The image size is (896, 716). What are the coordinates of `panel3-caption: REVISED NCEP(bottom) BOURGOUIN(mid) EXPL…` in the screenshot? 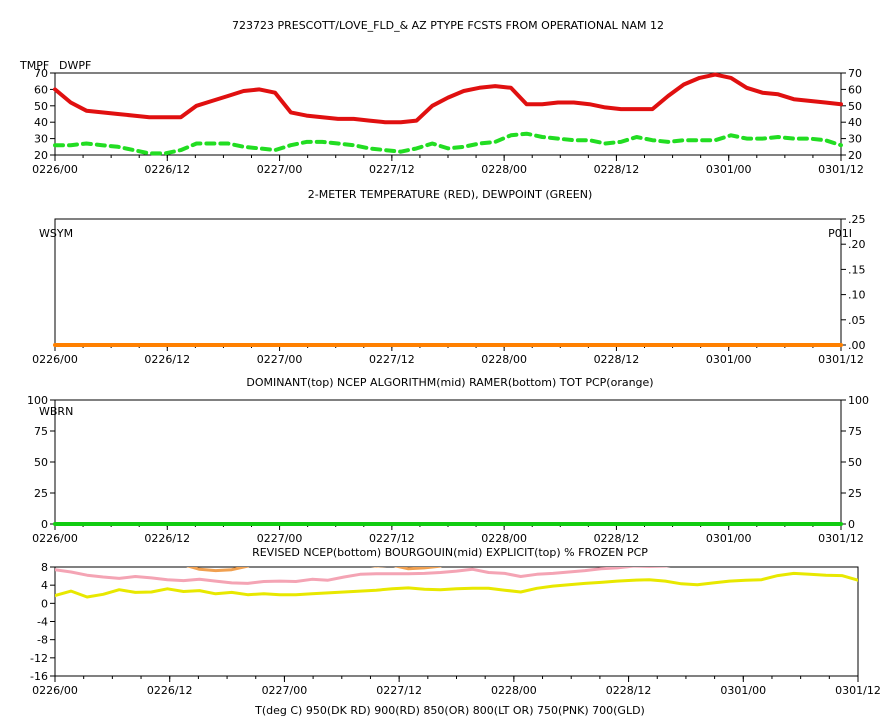 It's located at (450, 552).